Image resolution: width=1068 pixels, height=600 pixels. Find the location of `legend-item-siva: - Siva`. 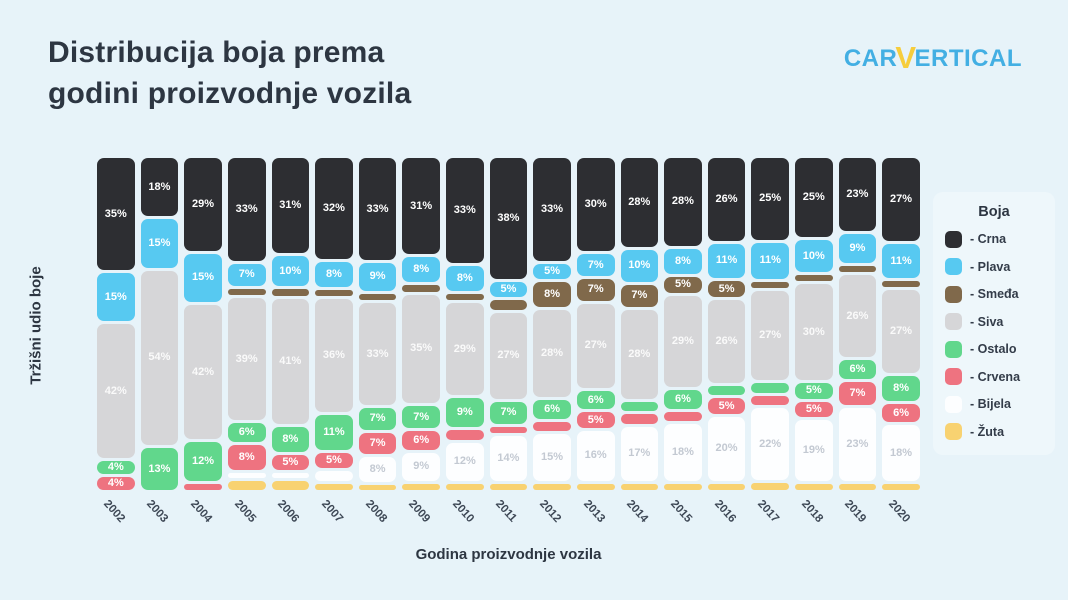

legend-item-siva: - Siva is located at coordinates (994, 322).